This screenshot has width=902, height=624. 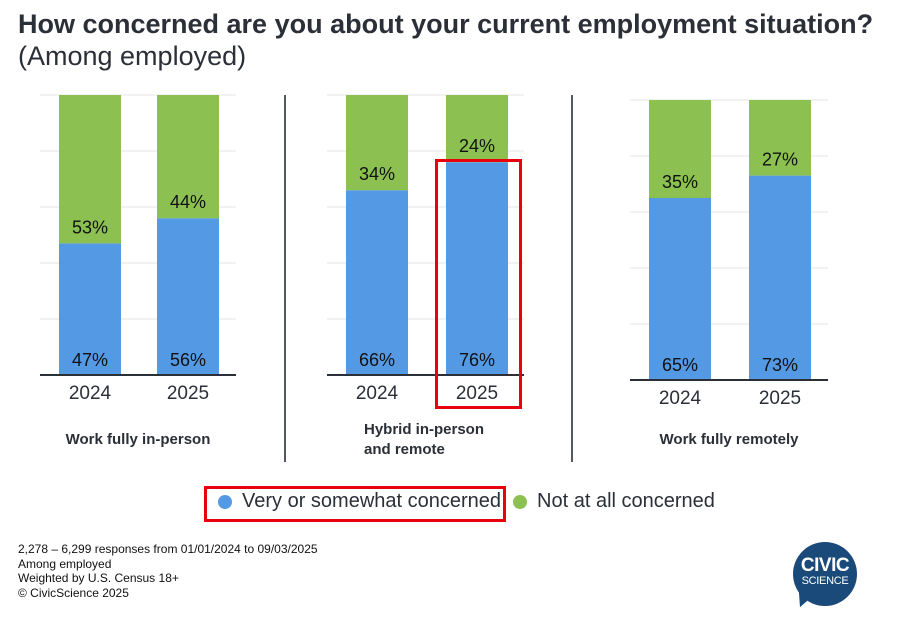 What do you see at coordinates (73, 592) in the screenshot?
I see `note: © CivicScience 2025` at bounding box center [73, 592].